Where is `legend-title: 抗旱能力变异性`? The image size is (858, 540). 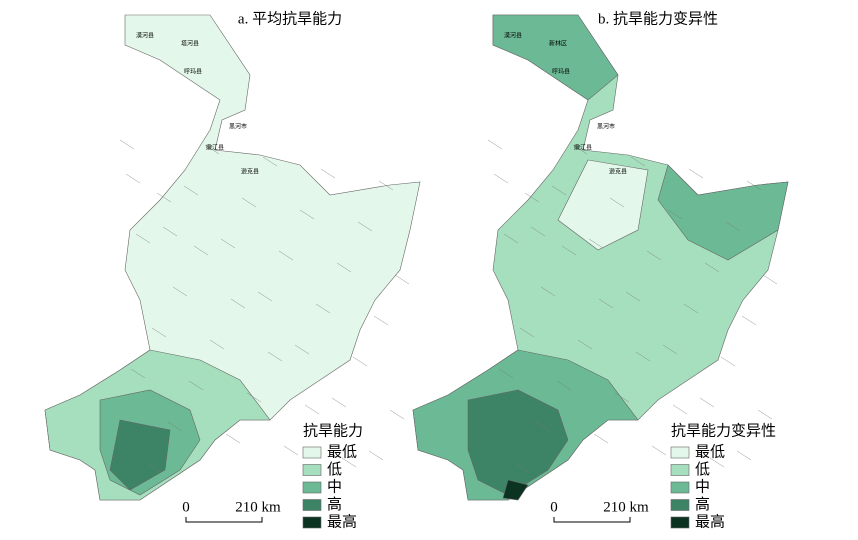
legend-title: 抗旱能力变异性 is located at coordinates (723, 430).